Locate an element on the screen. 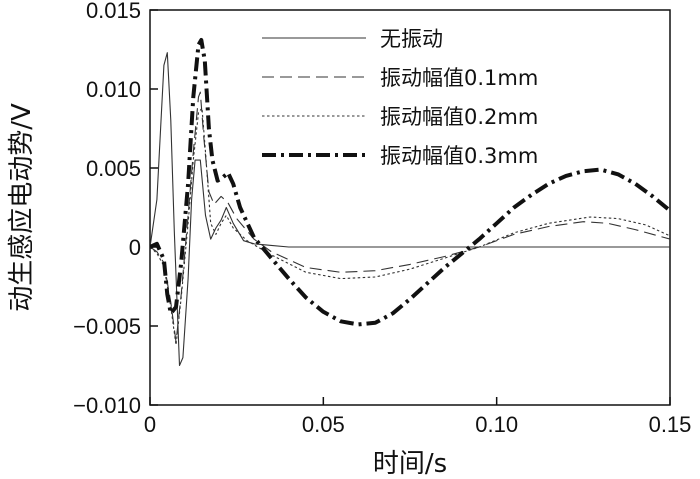 This screenshot has height=479, width=700. x-axis-title: 时间/s is located at coordinates (410, 464).